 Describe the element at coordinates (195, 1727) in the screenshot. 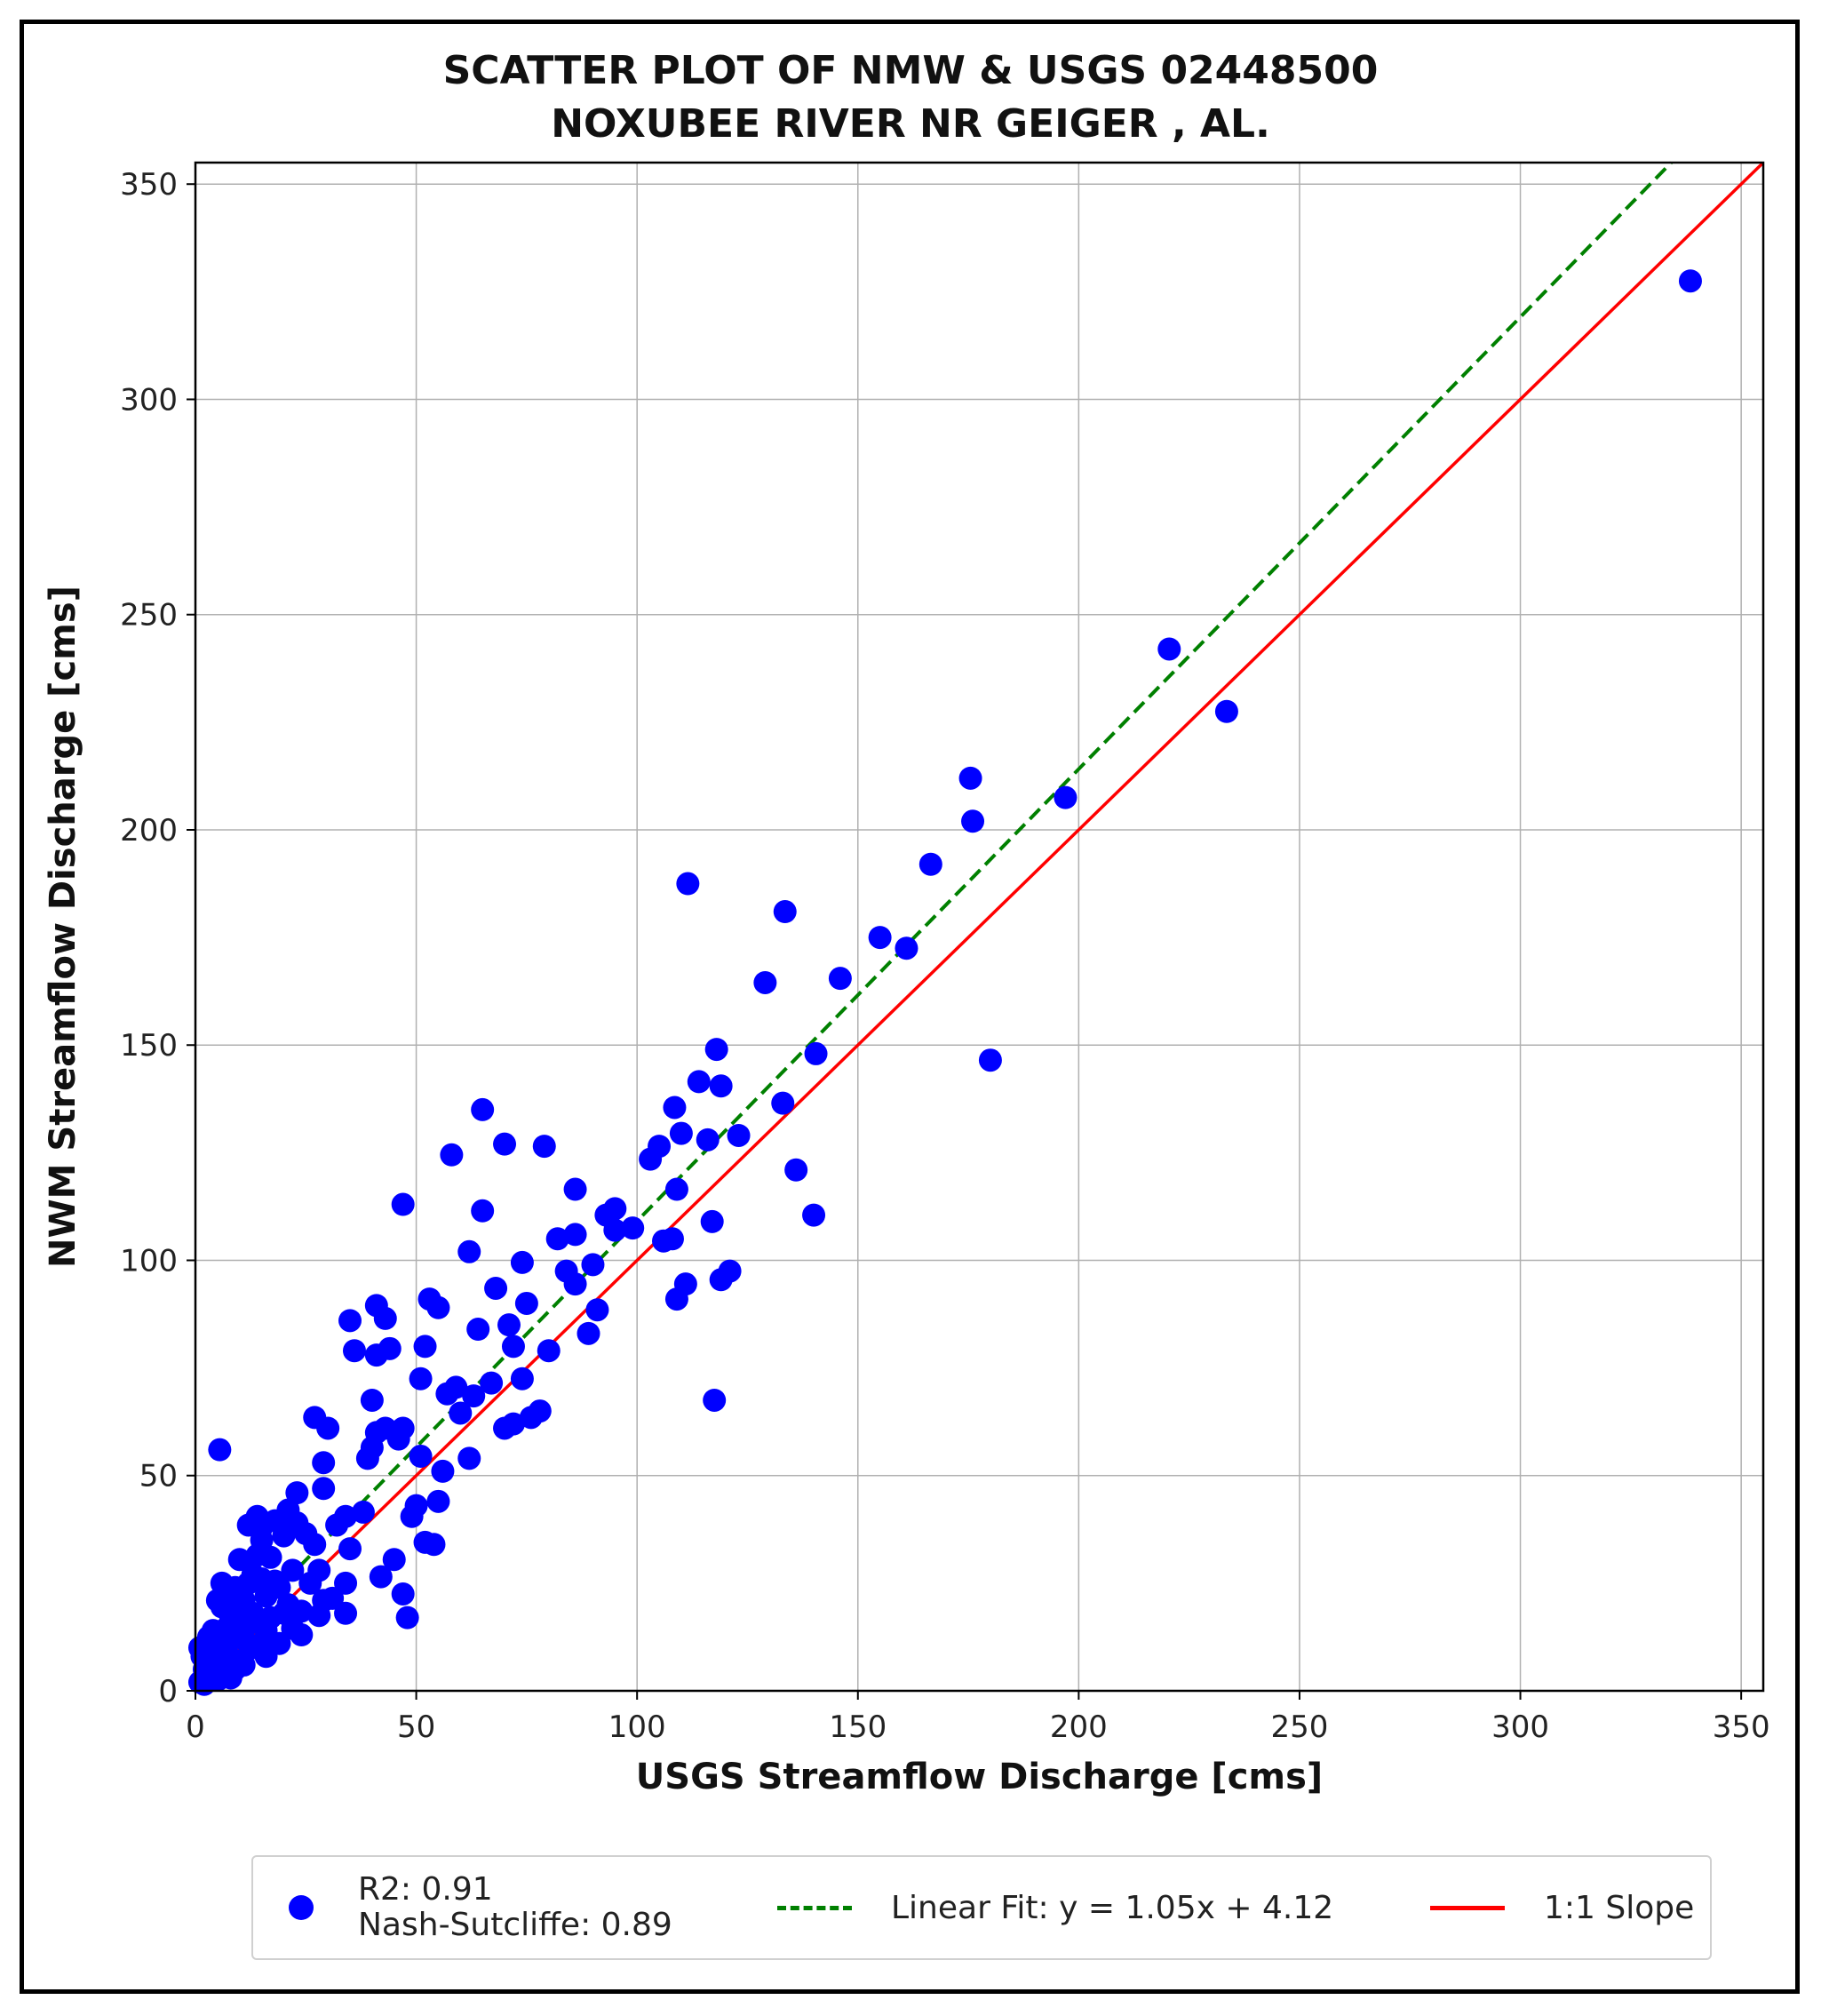

I see `x-tick-label: 0` at that location.